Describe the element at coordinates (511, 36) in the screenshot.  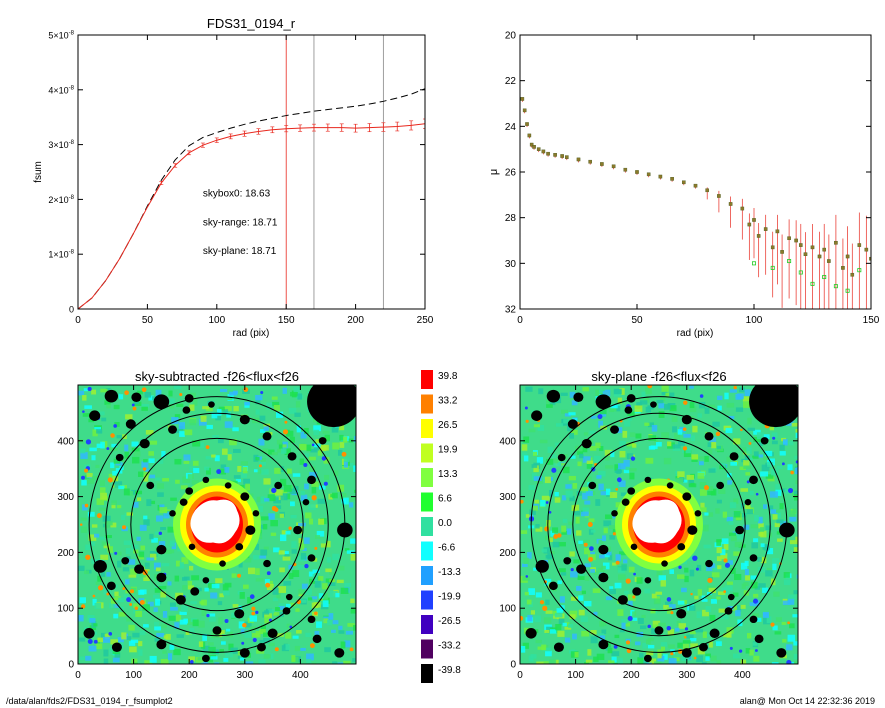
I see `y-tick-label: 20` at that location.